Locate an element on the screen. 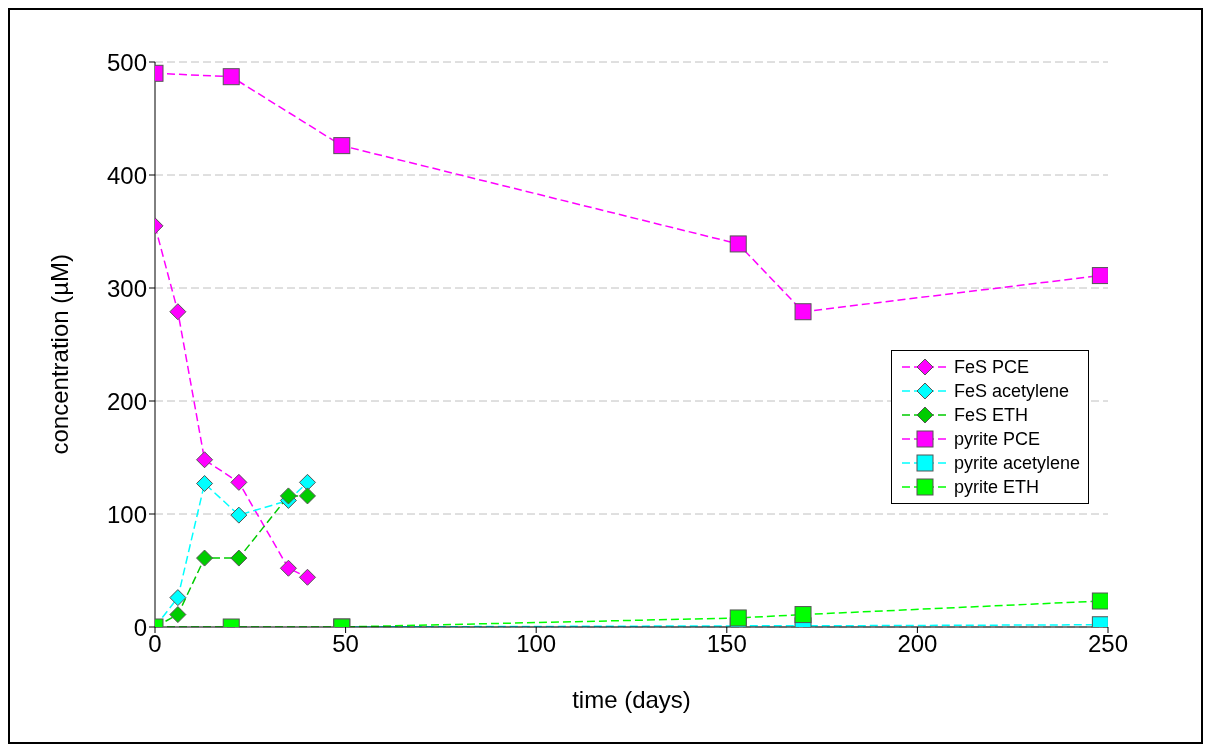 Image resolution: width=1211 pixels, height=752 pixels. x-axis-title: time (days) is located at coordinates (631, 699).